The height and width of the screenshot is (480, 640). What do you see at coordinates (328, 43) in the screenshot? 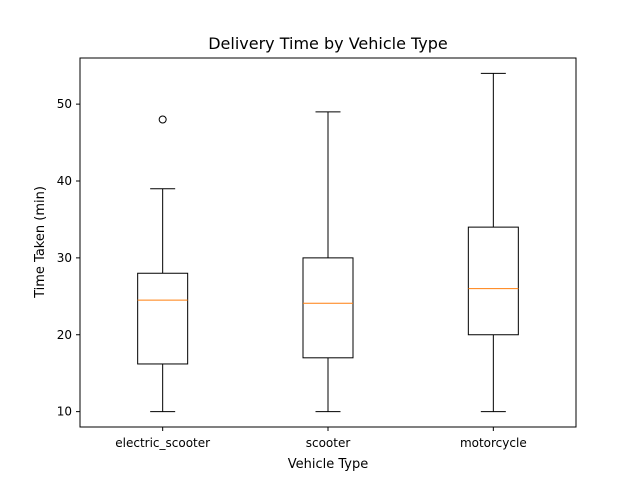
I see `chart-title: Delivery Time by Vehicle Type` at bounding box center [328, 43].